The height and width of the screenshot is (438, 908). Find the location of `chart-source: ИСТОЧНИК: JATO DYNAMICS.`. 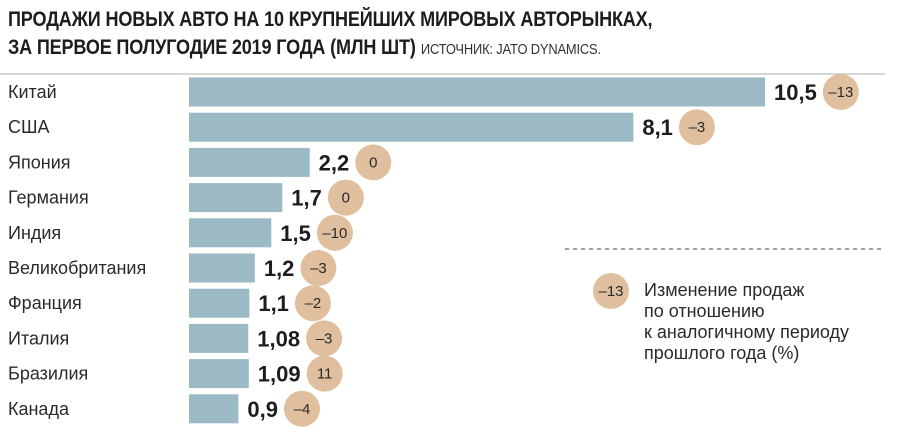

chart-source: ИСТОЧНИК: JATO DYNAMICS. is located at coordinates (510, 49).